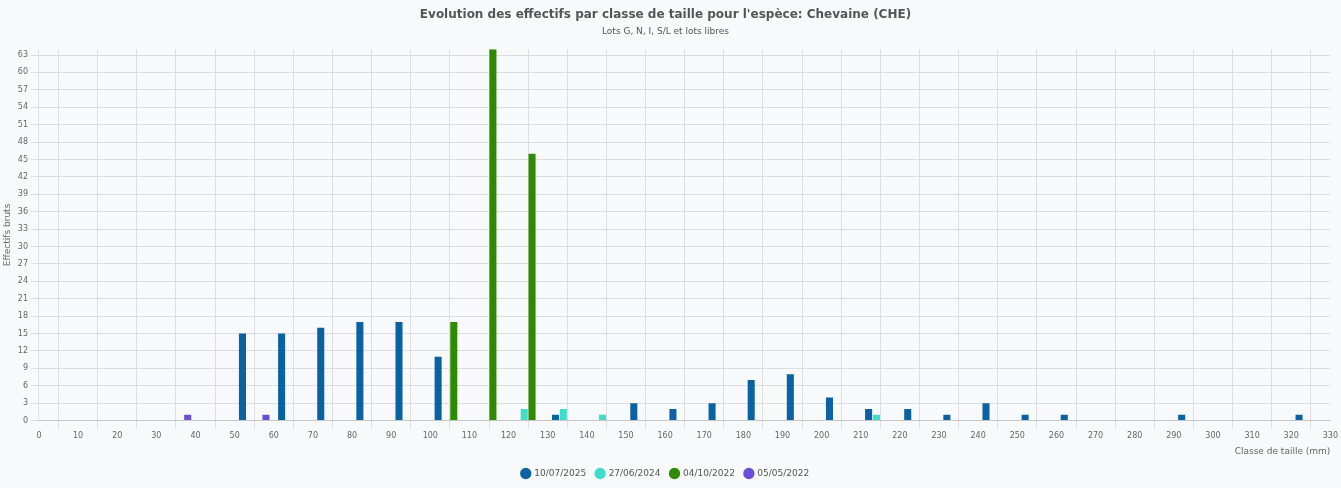 This screenshot has height=488, width=1341. Describe the element at coordinates (430, 436) in the screenshot. I see `x-tick-label: 100` at that location.